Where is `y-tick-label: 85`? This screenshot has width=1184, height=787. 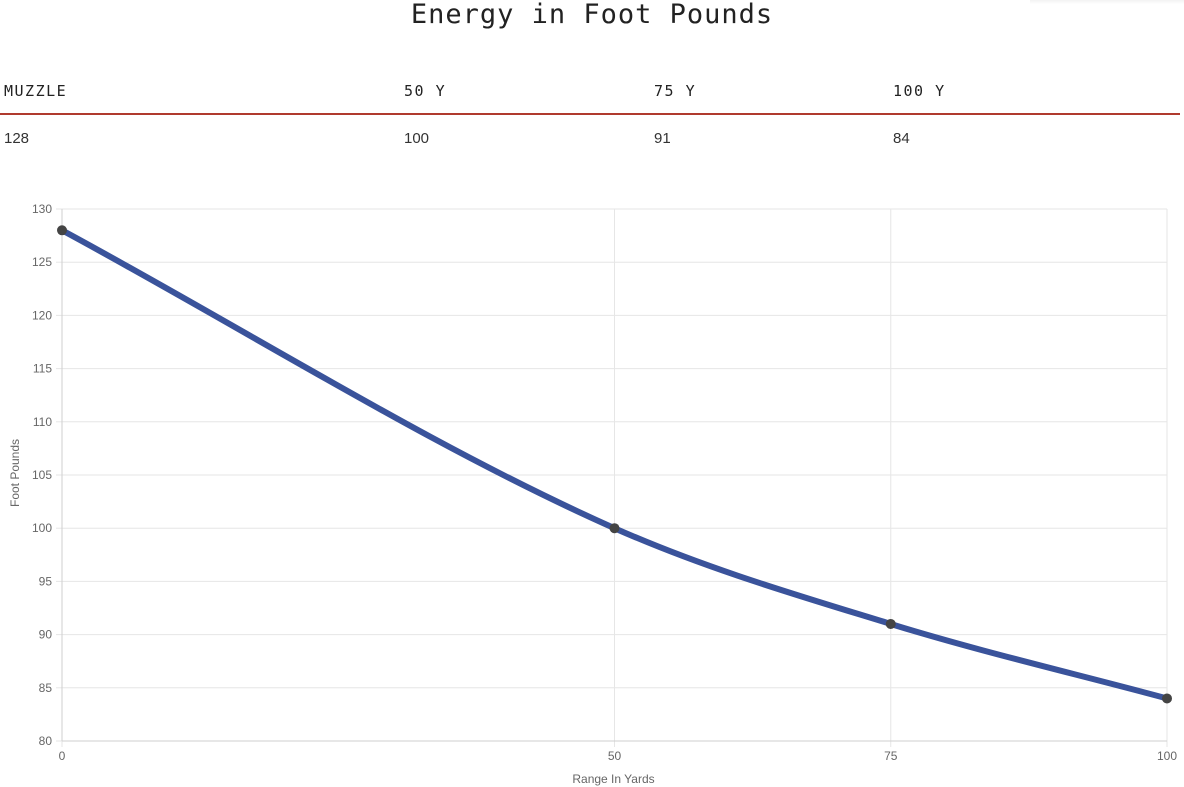 y-tick-label: 85 is located at coordinates (46, 688).